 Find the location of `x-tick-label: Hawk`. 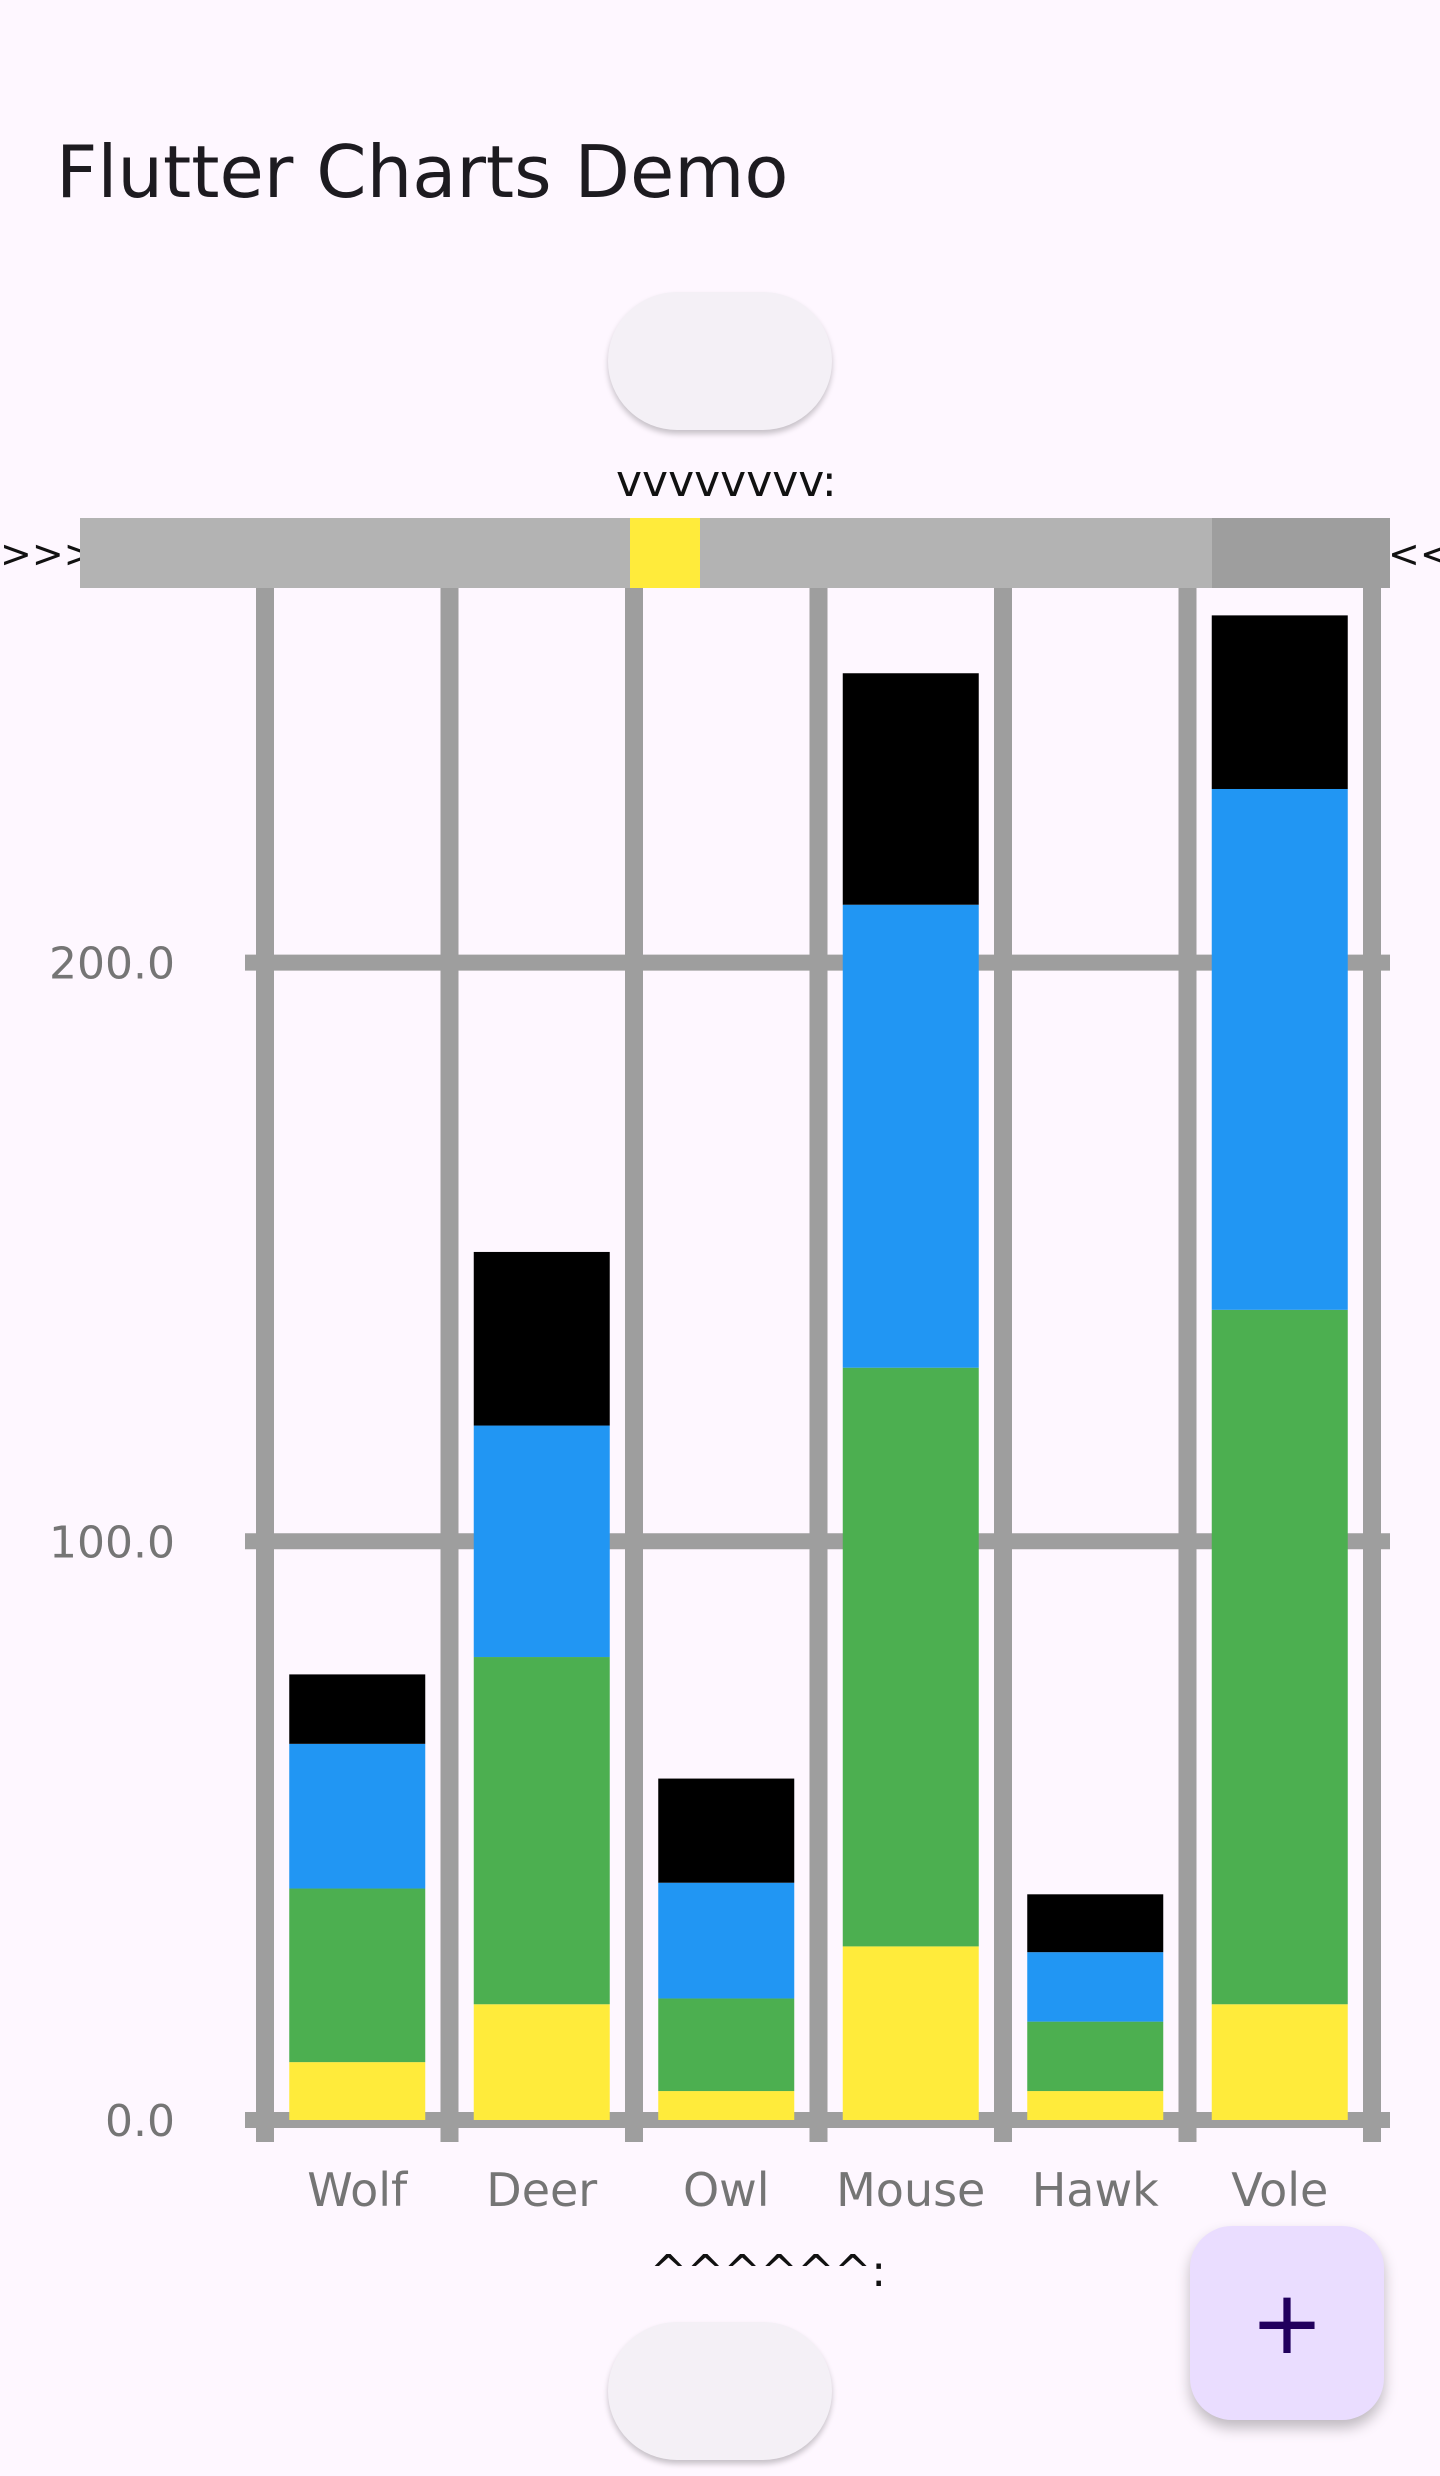

x-tick-label: Hawk is located at coordinates (1095, 2190).